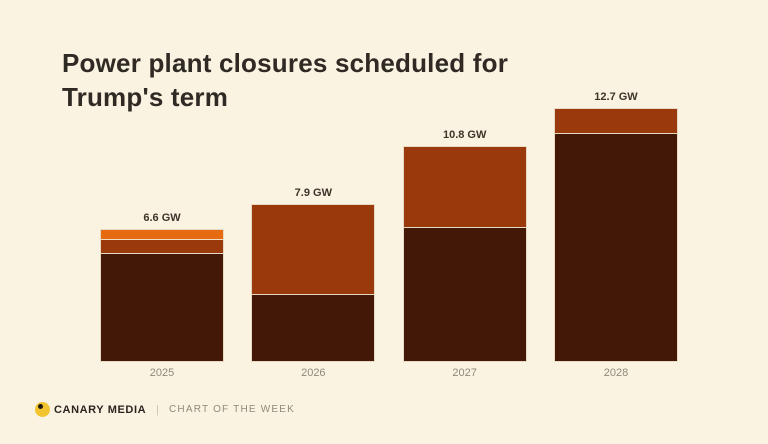 The width and height of the screenshot is (768, 444). Describe the element at coordinates (165, 409) in the screenshot. I see `footer: CANARY MEDIA | CHART OF THE WEEK` at that location.